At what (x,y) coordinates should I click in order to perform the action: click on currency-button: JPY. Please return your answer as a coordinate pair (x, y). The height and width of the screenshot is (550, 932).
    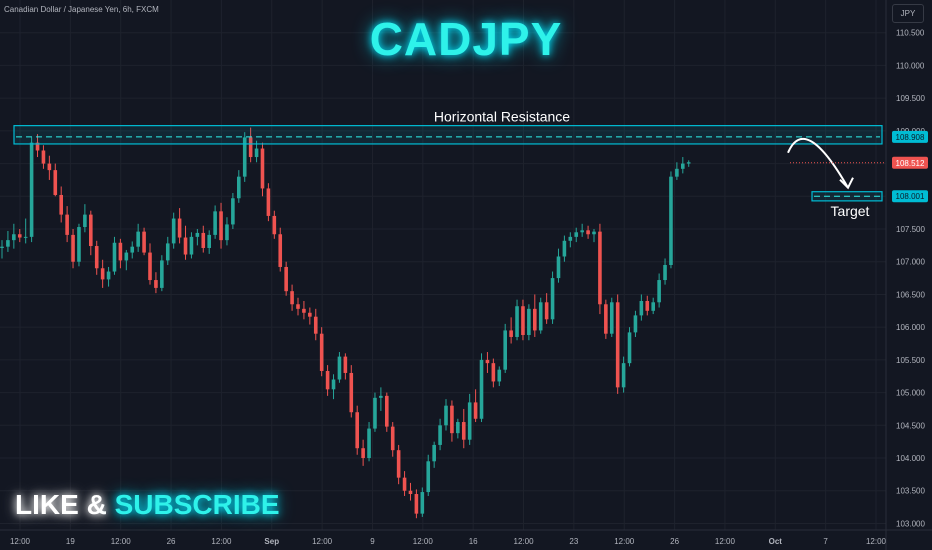
    Looking at the image, I should click on (908, 13).